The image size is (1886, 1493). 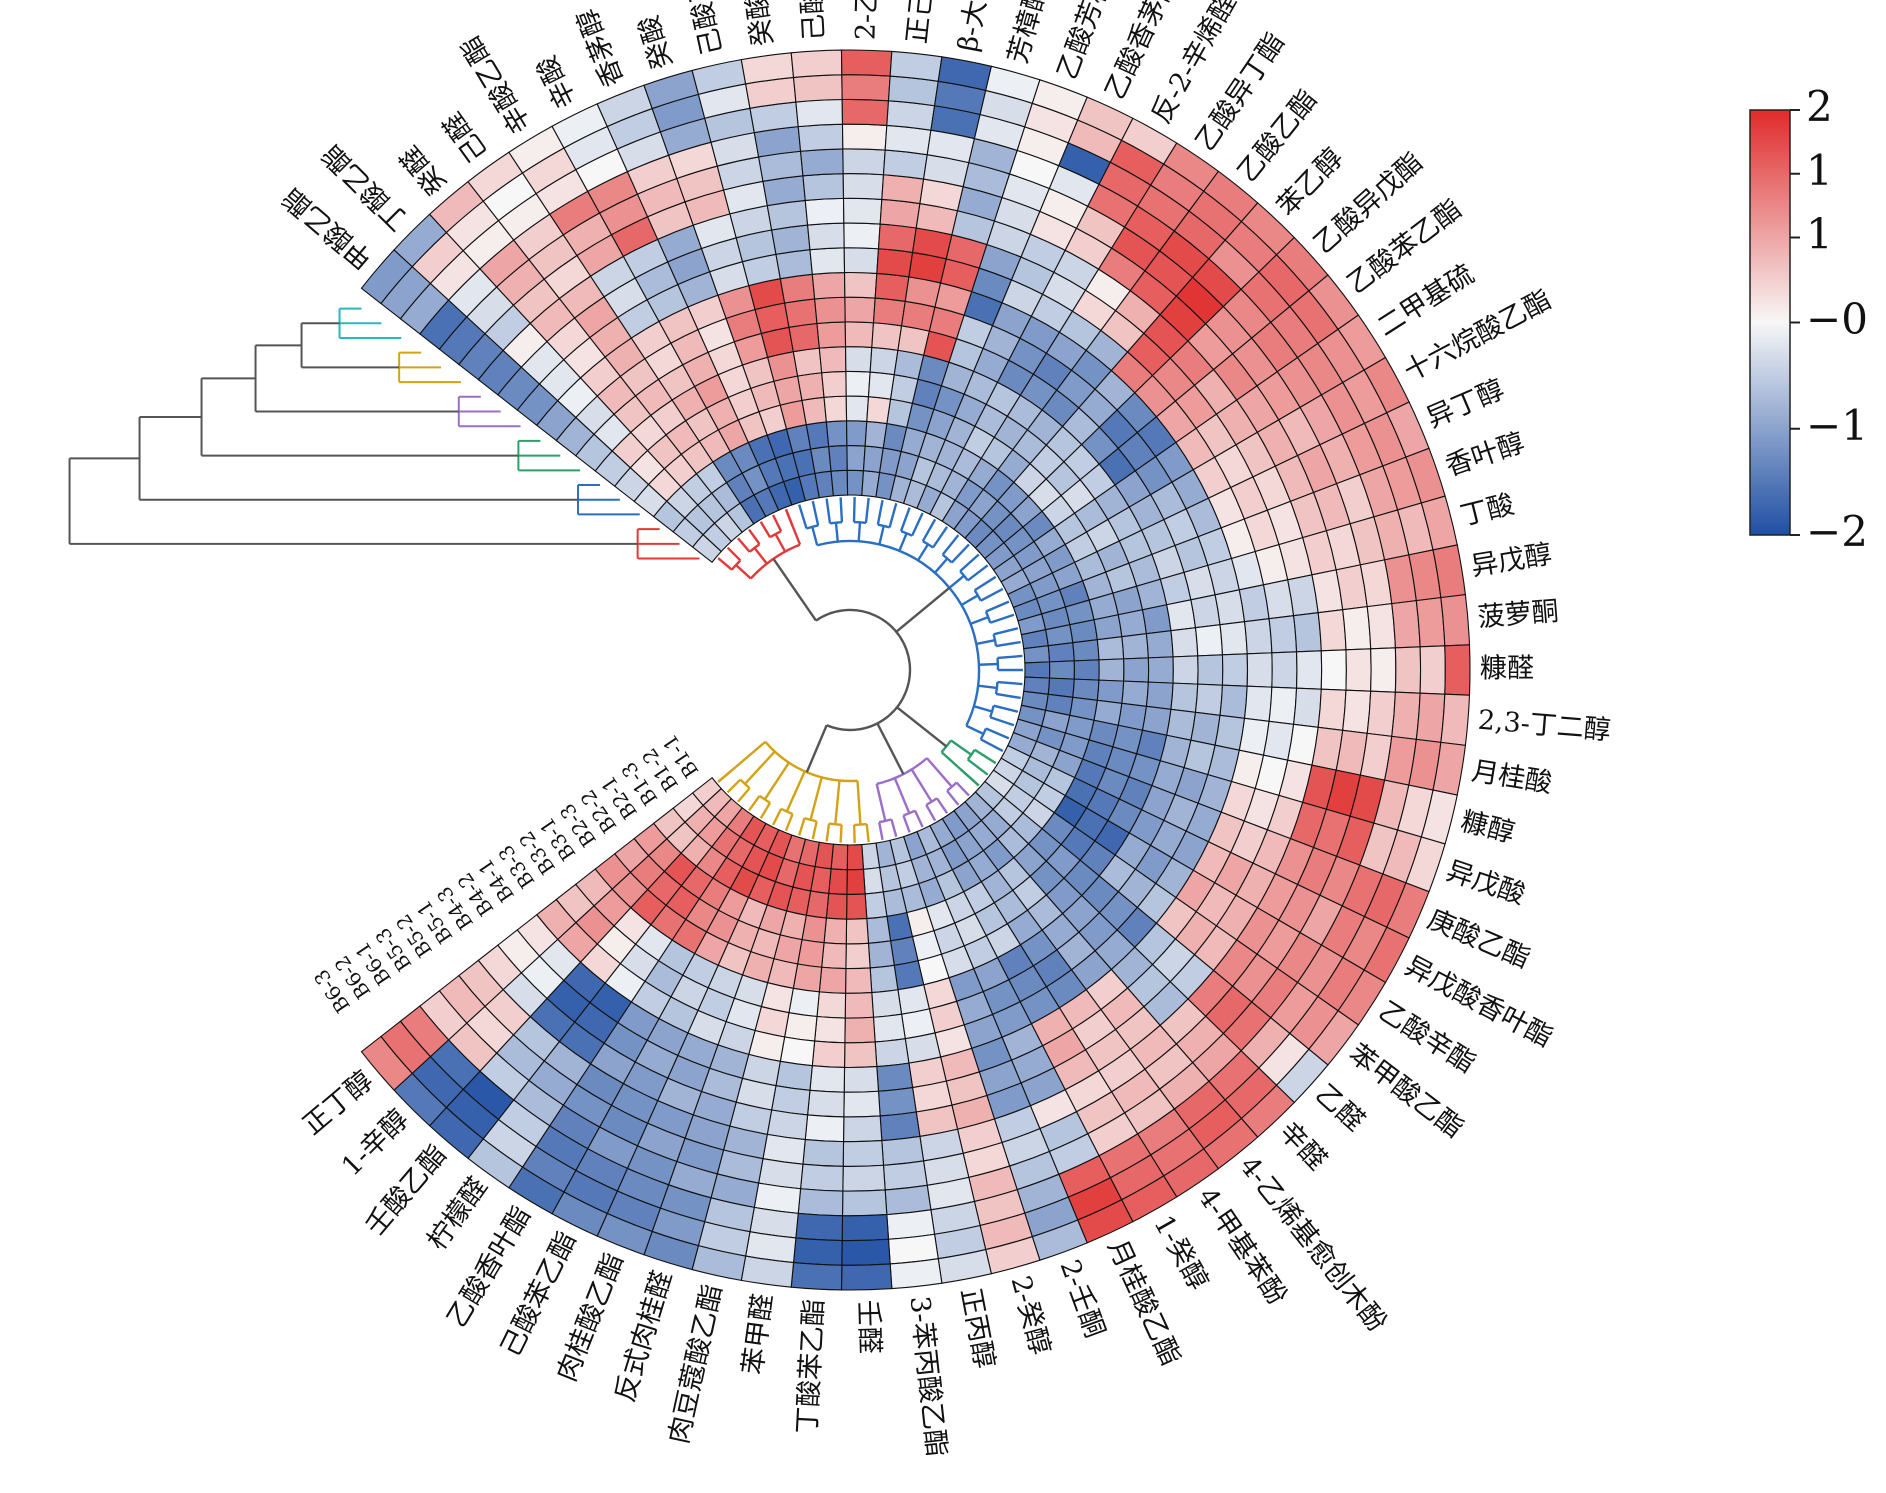 What do you see at coordinates (384, 433) in the screenshot?
I see `column-dendrogram` at bounding box center [384, 433].